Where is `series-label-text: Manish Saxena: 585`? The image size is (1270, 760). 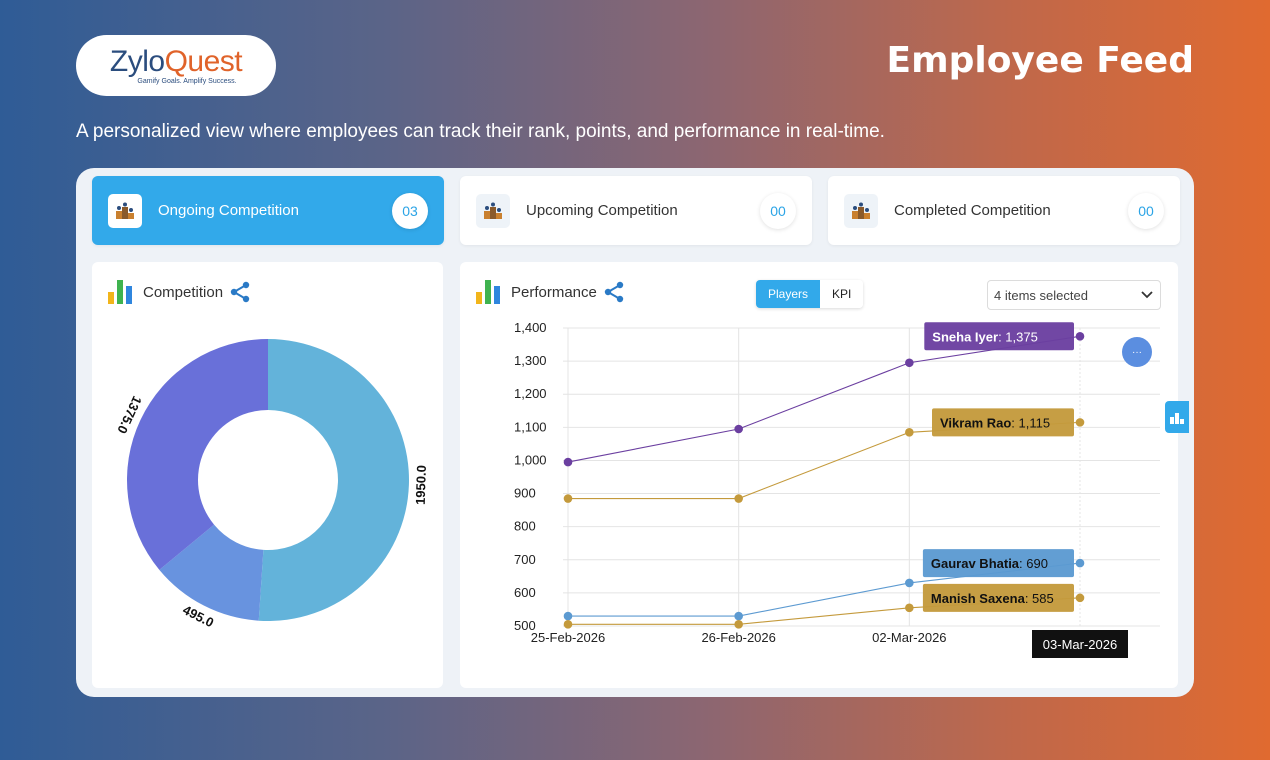
series-label-text: Manish Saxena: 585 is located at coordinates (992, 598).